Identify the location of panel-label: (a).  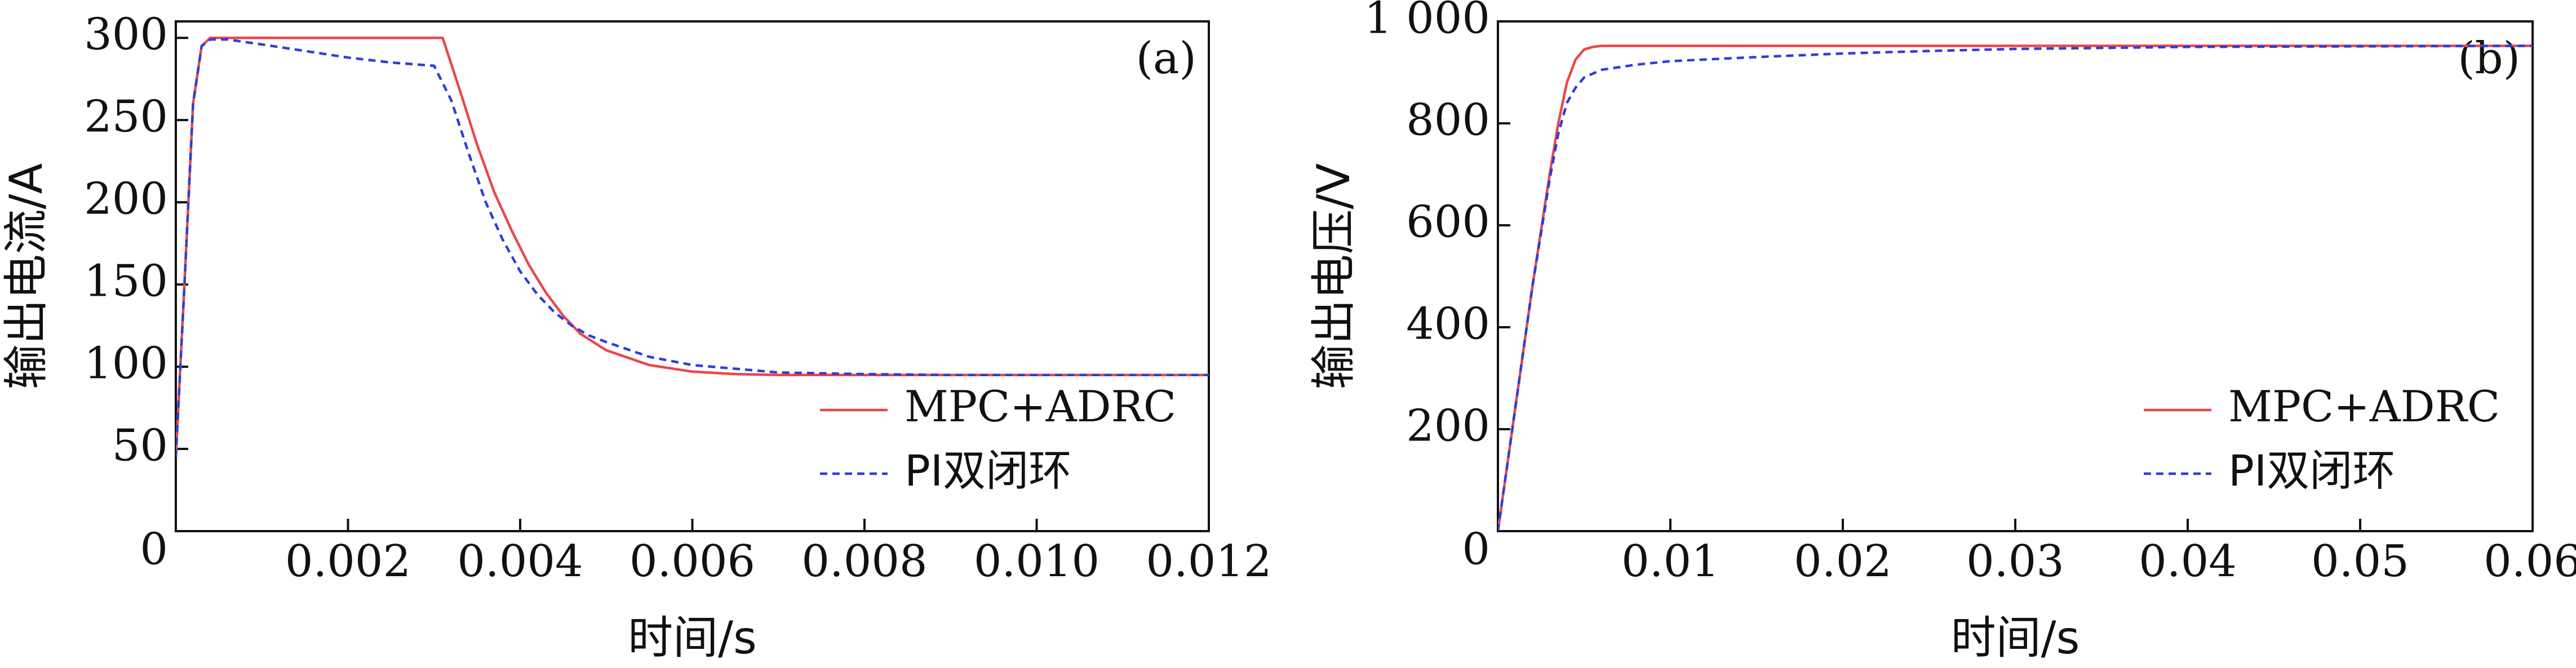
(1166, 58).